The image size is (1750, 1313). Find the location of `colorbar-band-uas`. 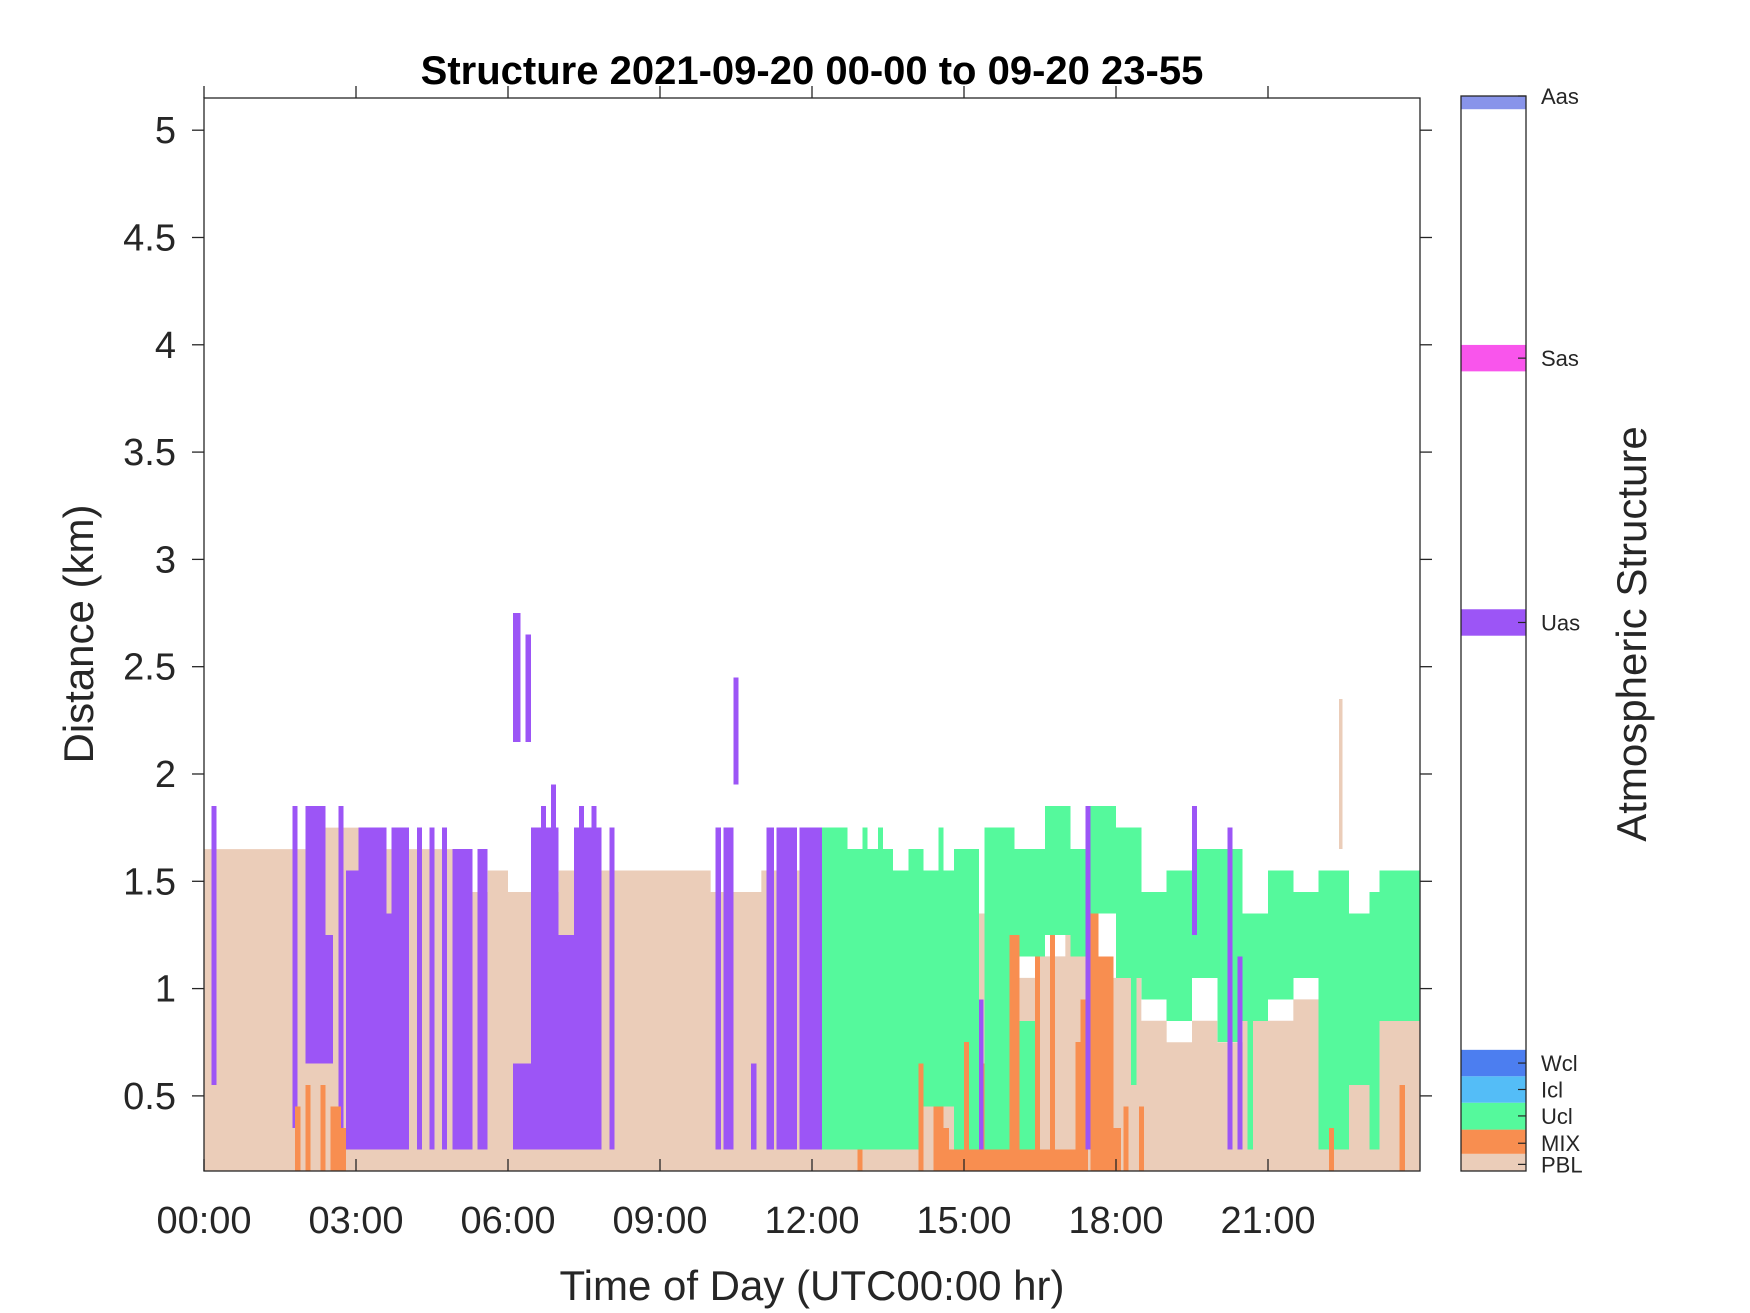

colorbar-band-uas is located at coordinates (1493, 622).